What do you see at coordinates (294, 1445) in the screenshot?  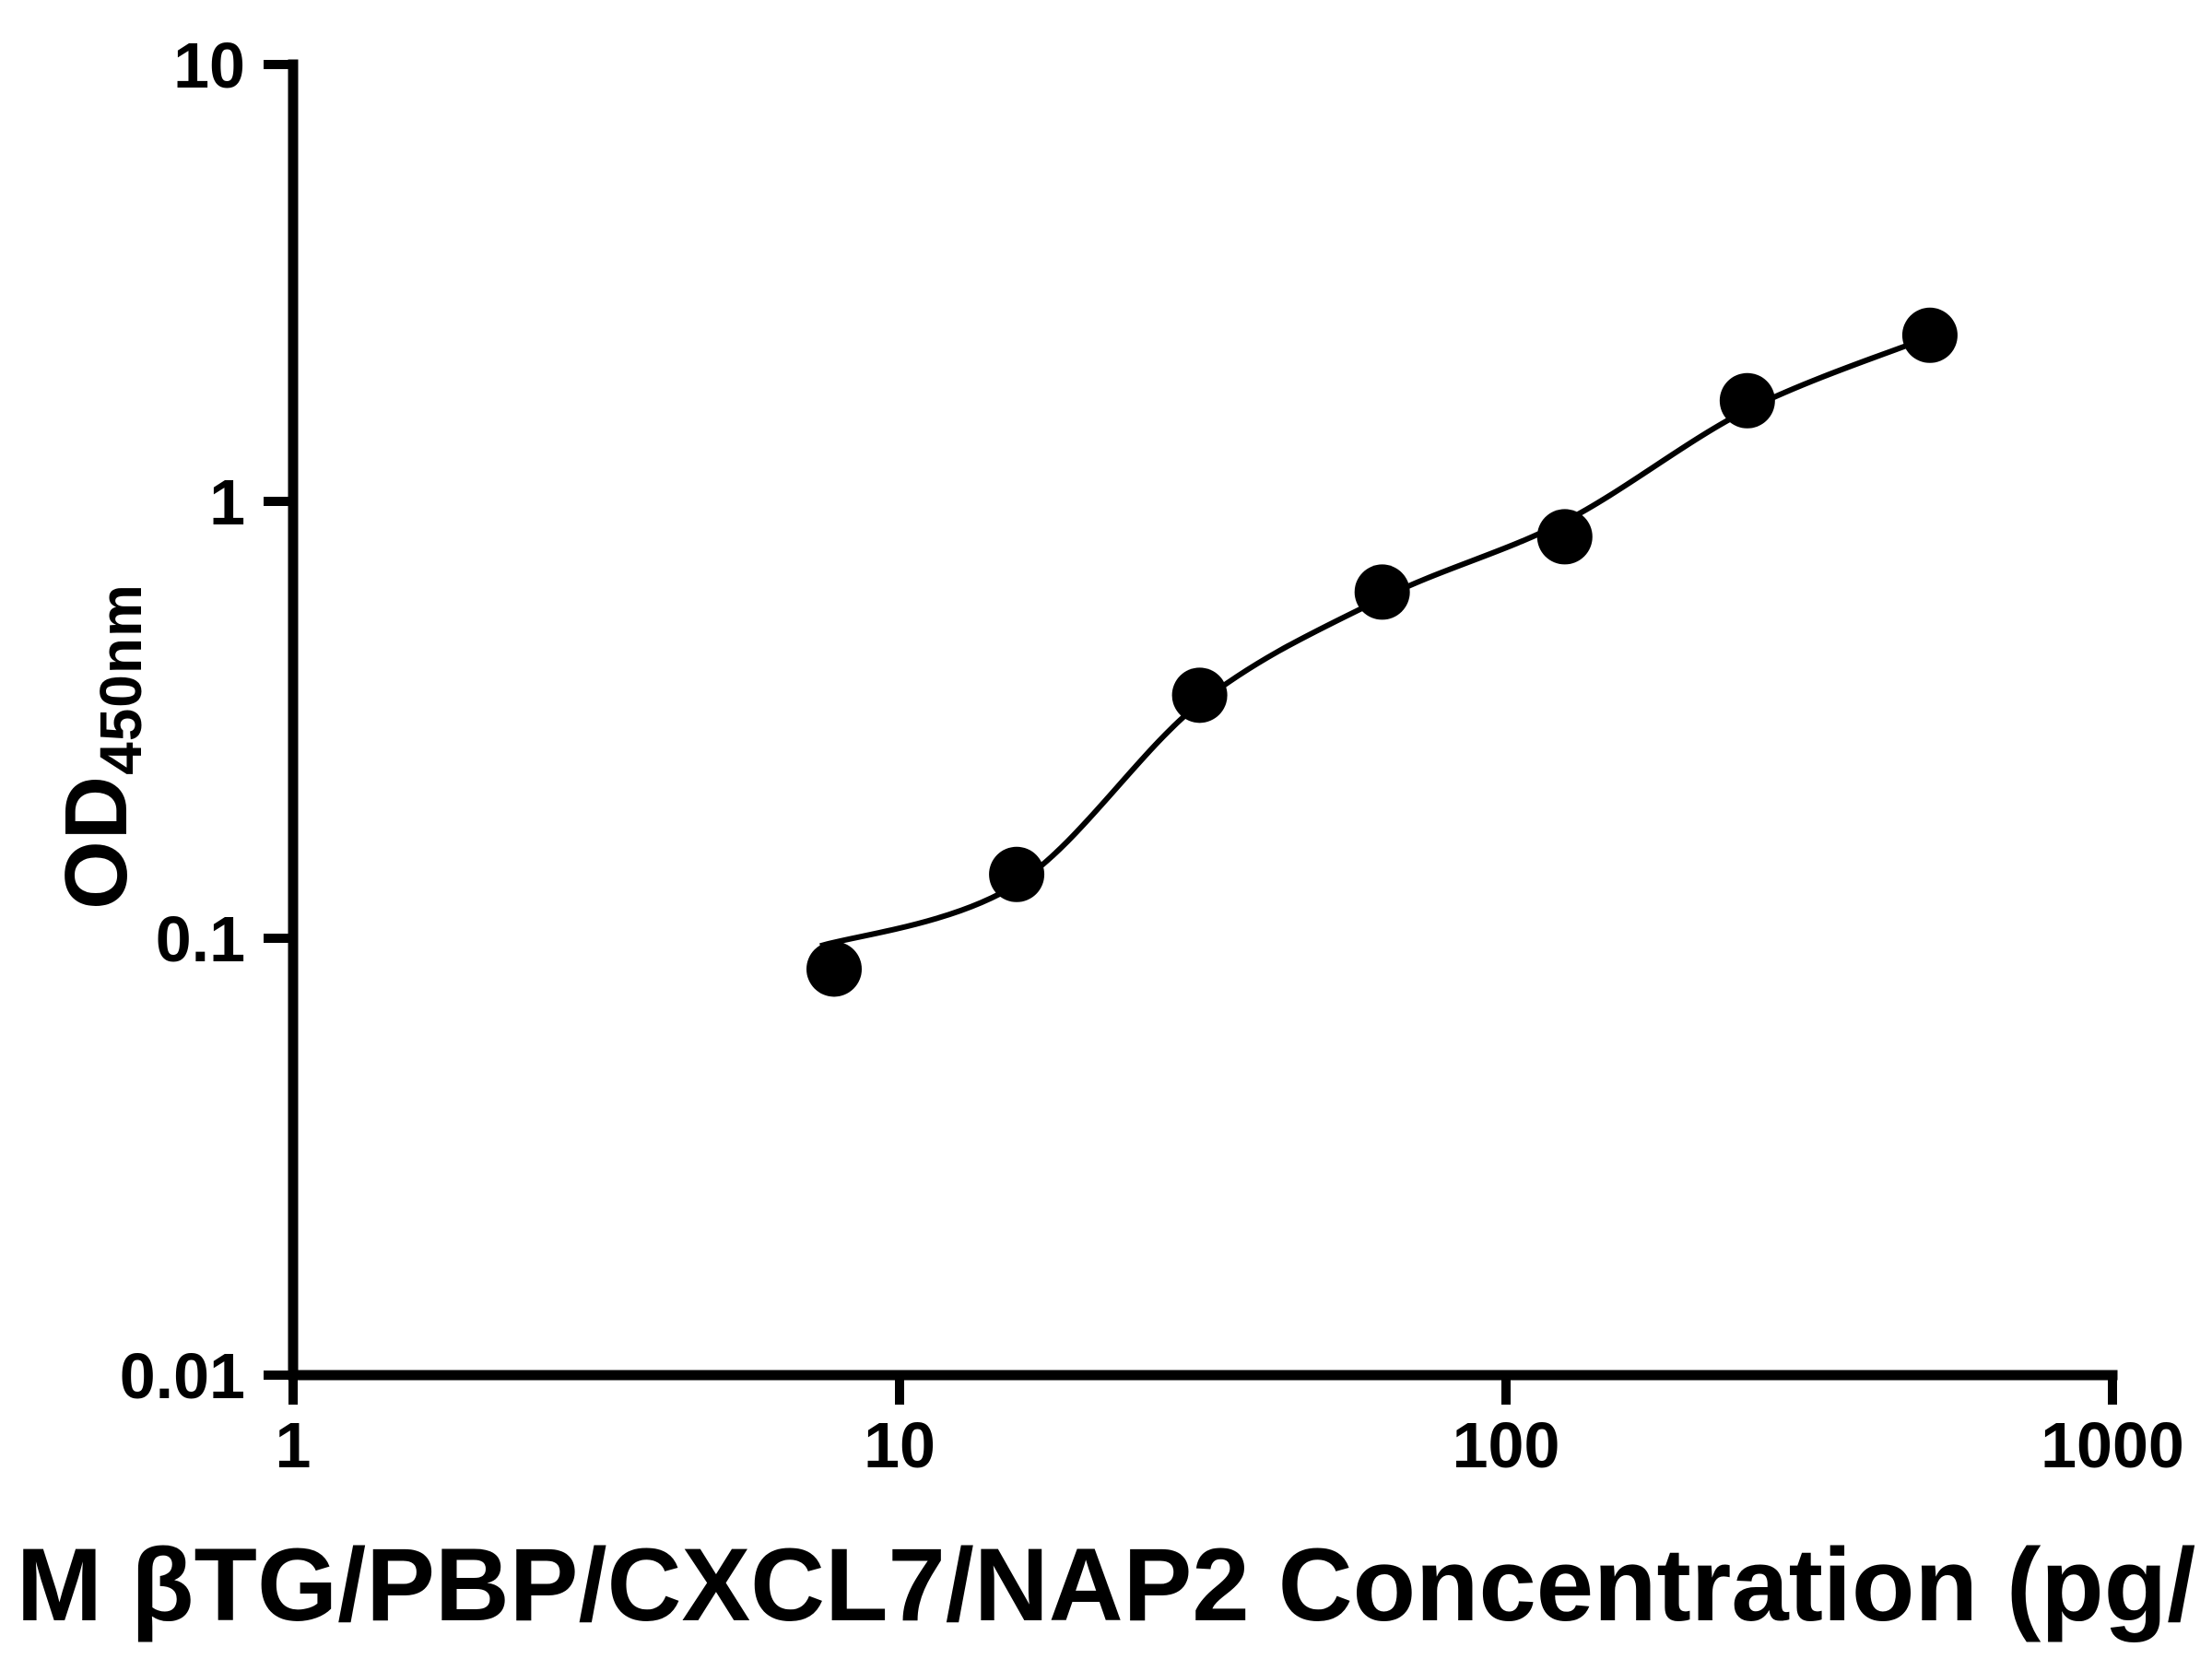 I see `x-tick-label: 1` at bounding box center [294, 1445].